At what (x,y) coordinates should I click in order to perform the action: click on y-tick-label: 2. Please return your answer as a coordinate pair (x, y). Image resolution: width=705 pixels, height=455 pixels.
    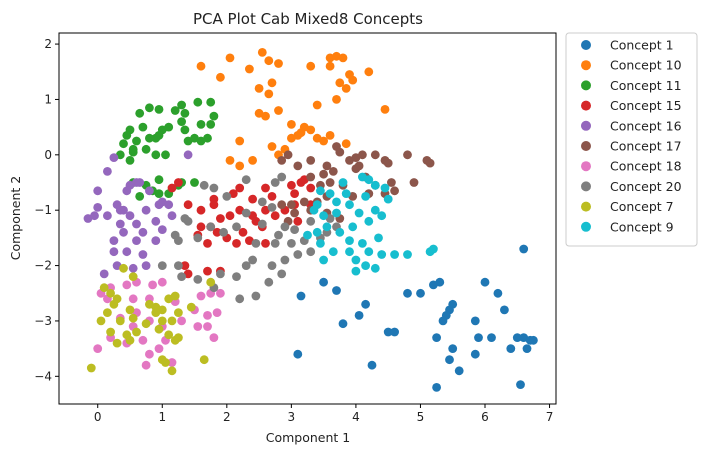
    Looking at the image, I should click on (48, 44).